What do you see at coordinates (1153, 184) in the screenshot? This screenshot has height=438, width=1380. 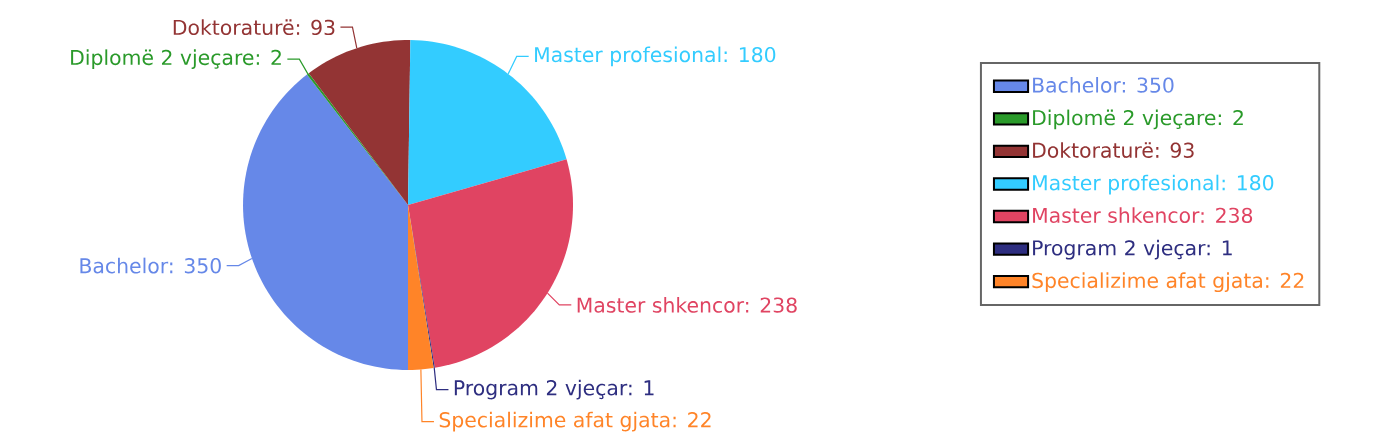 I see `legend-label: Master profesional: 180` at bounding box center [1153, 184].